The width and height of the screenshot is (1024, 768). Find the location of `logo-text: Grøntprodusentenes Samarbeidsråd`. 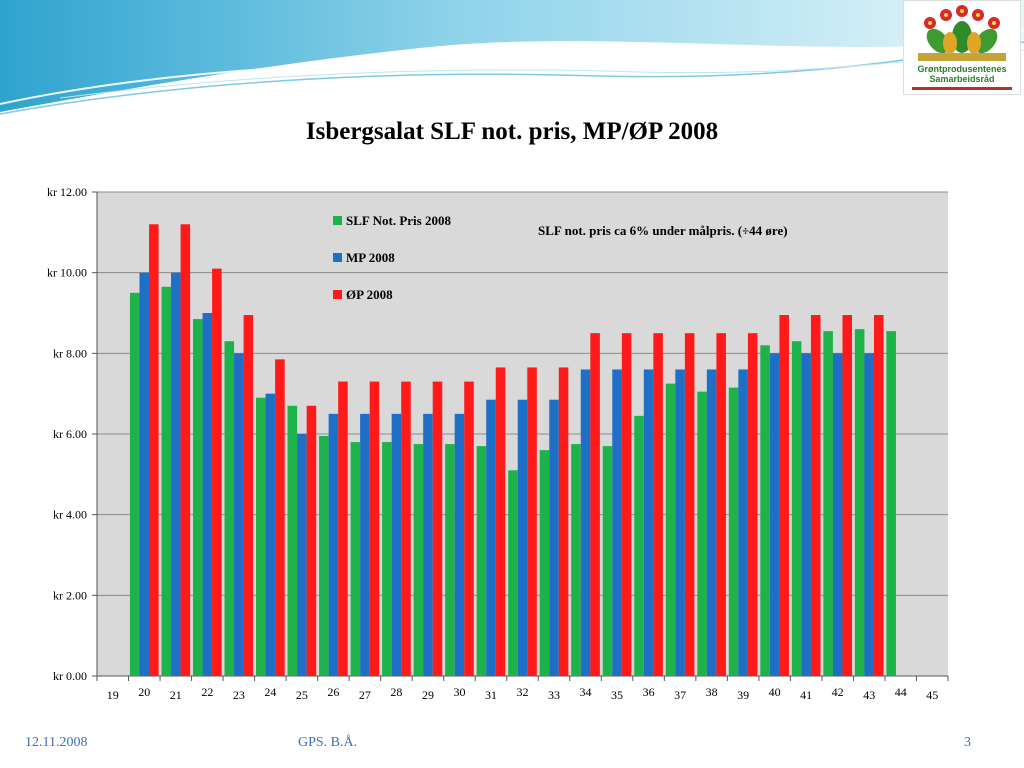

logo-text: Grøntprodusentenes Samarbeidsråd is located at coordinates (962, 74).